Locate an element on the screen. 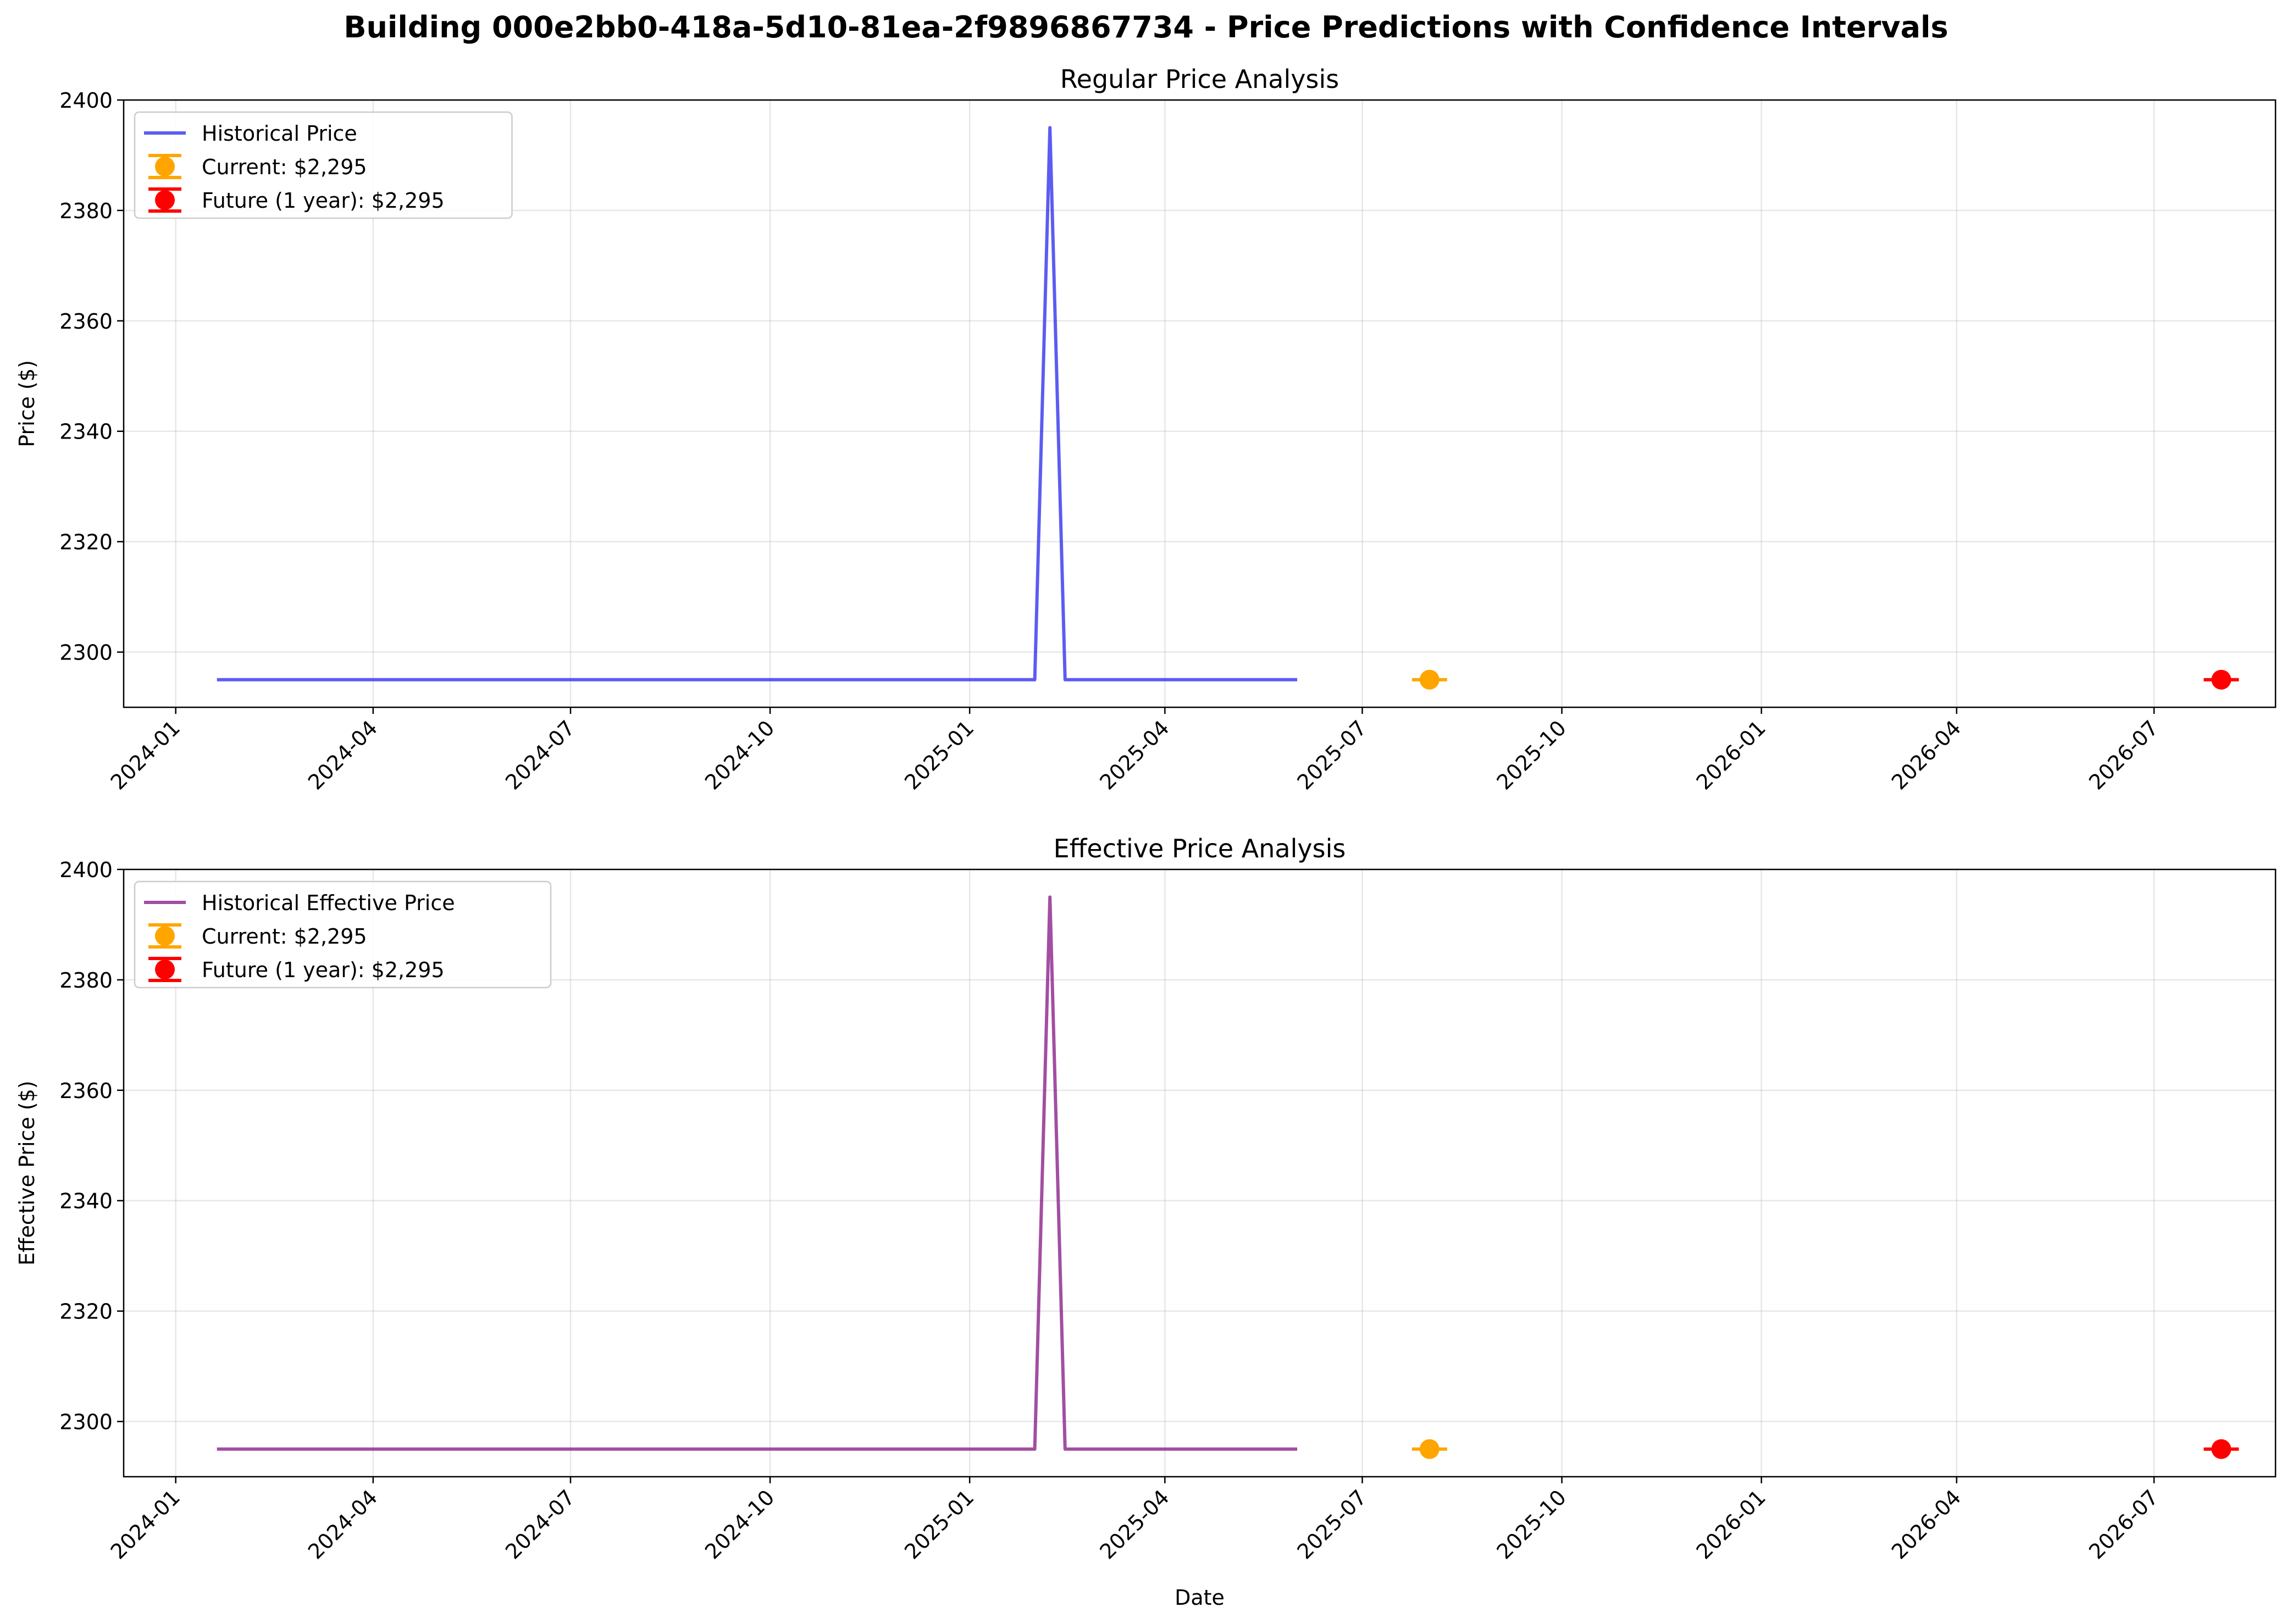 The height and width of the screenshot is (1624, 2292). x-axis-label: Date is located at coordinates (1200, 1598).